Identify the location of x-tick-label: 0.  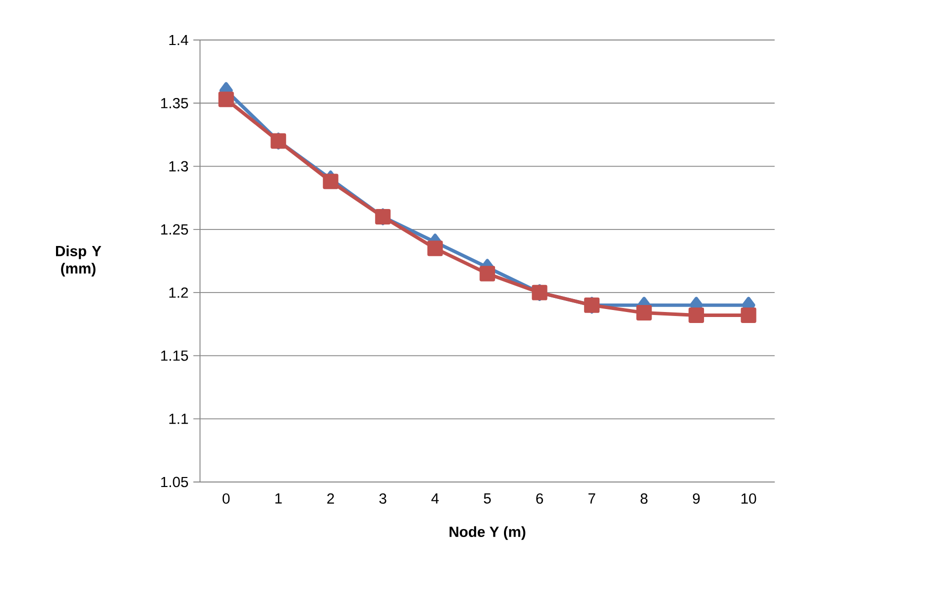
(226, 498).